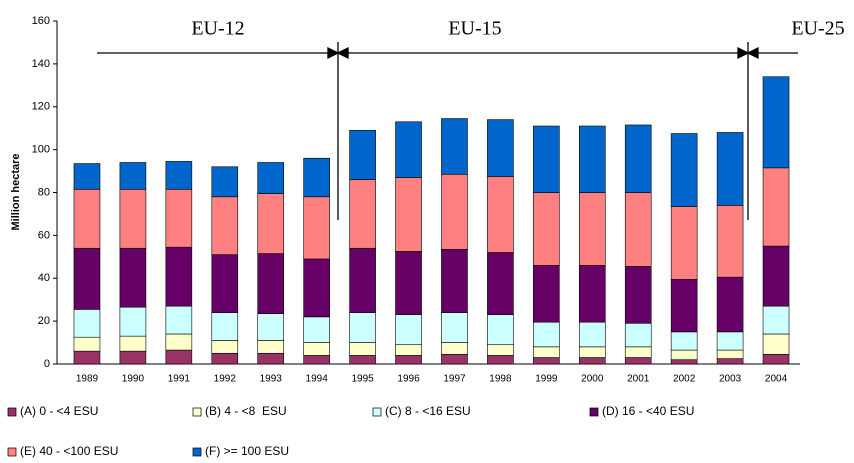  Describe the element at coordinates (47, 364) in the screenshot. I see `y-tick-label: 0` at that location.